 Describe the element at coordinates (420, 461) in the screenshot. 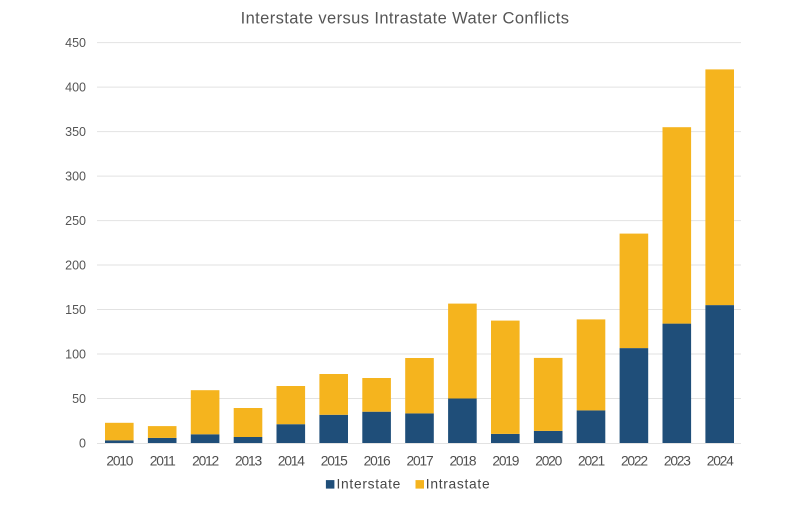

I see `svg-text: 2017` at that location.